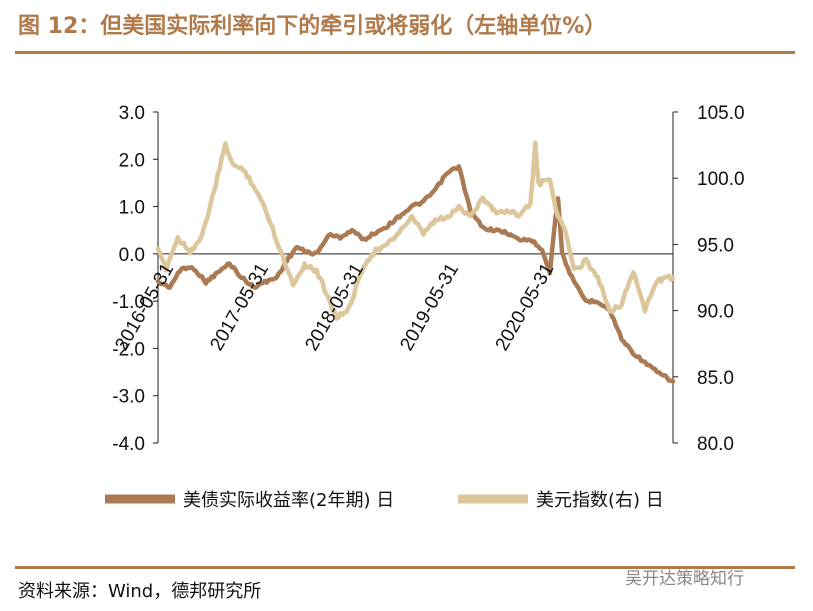  Describe the element at coordinates (525, 307) in the screenshot. I see `x-tick-label: 2020-05-31` at that location.